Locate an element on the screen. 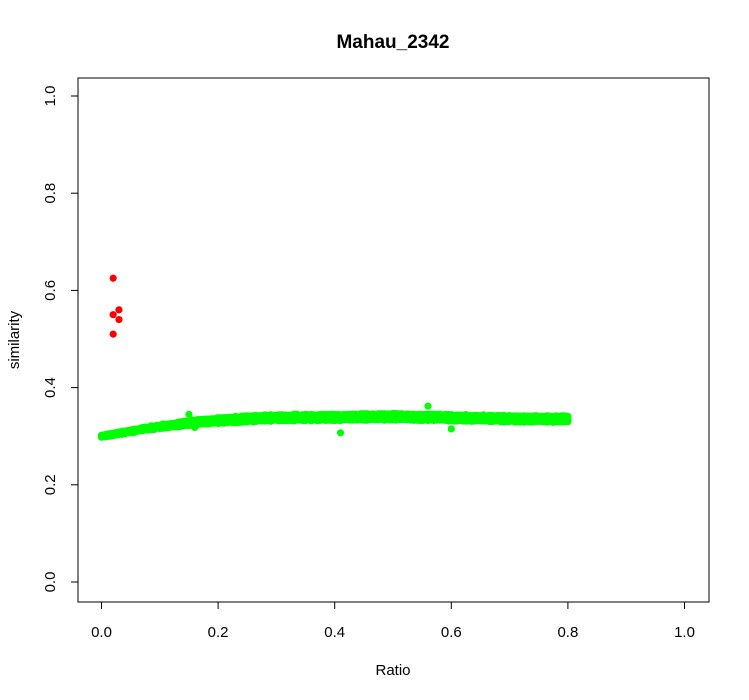 This screenshot has height=700, width=749. series-red-points is located at coordinates (116, 306).